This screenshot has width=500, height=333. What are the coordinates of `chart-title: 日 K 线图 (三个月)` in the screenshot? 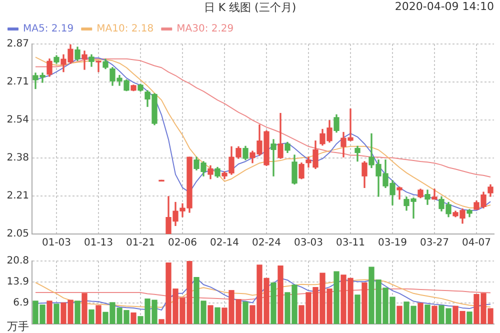 It's located at (250, 7).